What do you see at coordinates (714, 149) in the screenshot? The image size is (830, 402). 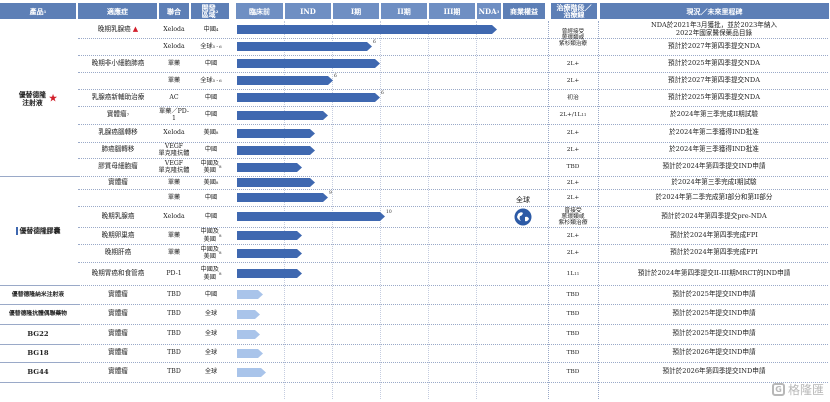 I see `status-cell: 於2024年第三季獲得IND批准` at bounding box center [714, 149].